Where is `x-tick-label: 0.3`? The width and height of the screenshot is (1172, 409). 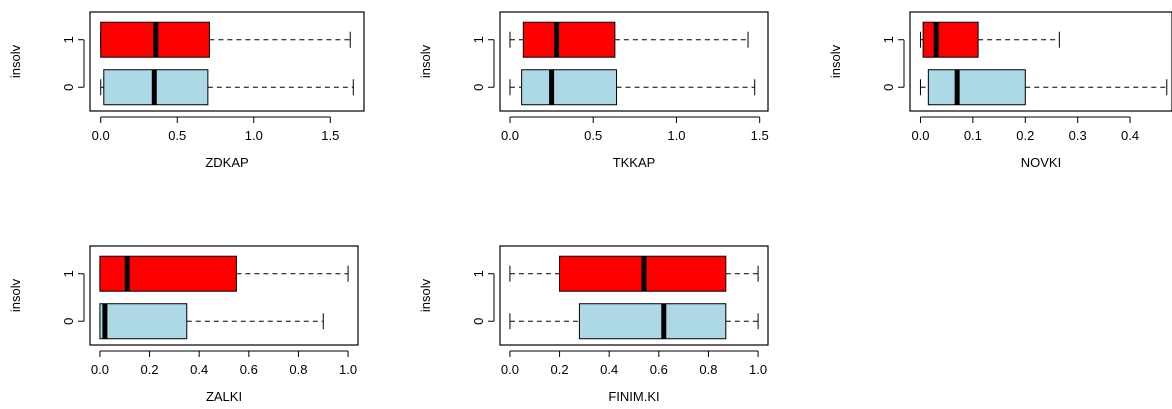
x-tick-label: 0.3 is located at coordinates (1078, 135).